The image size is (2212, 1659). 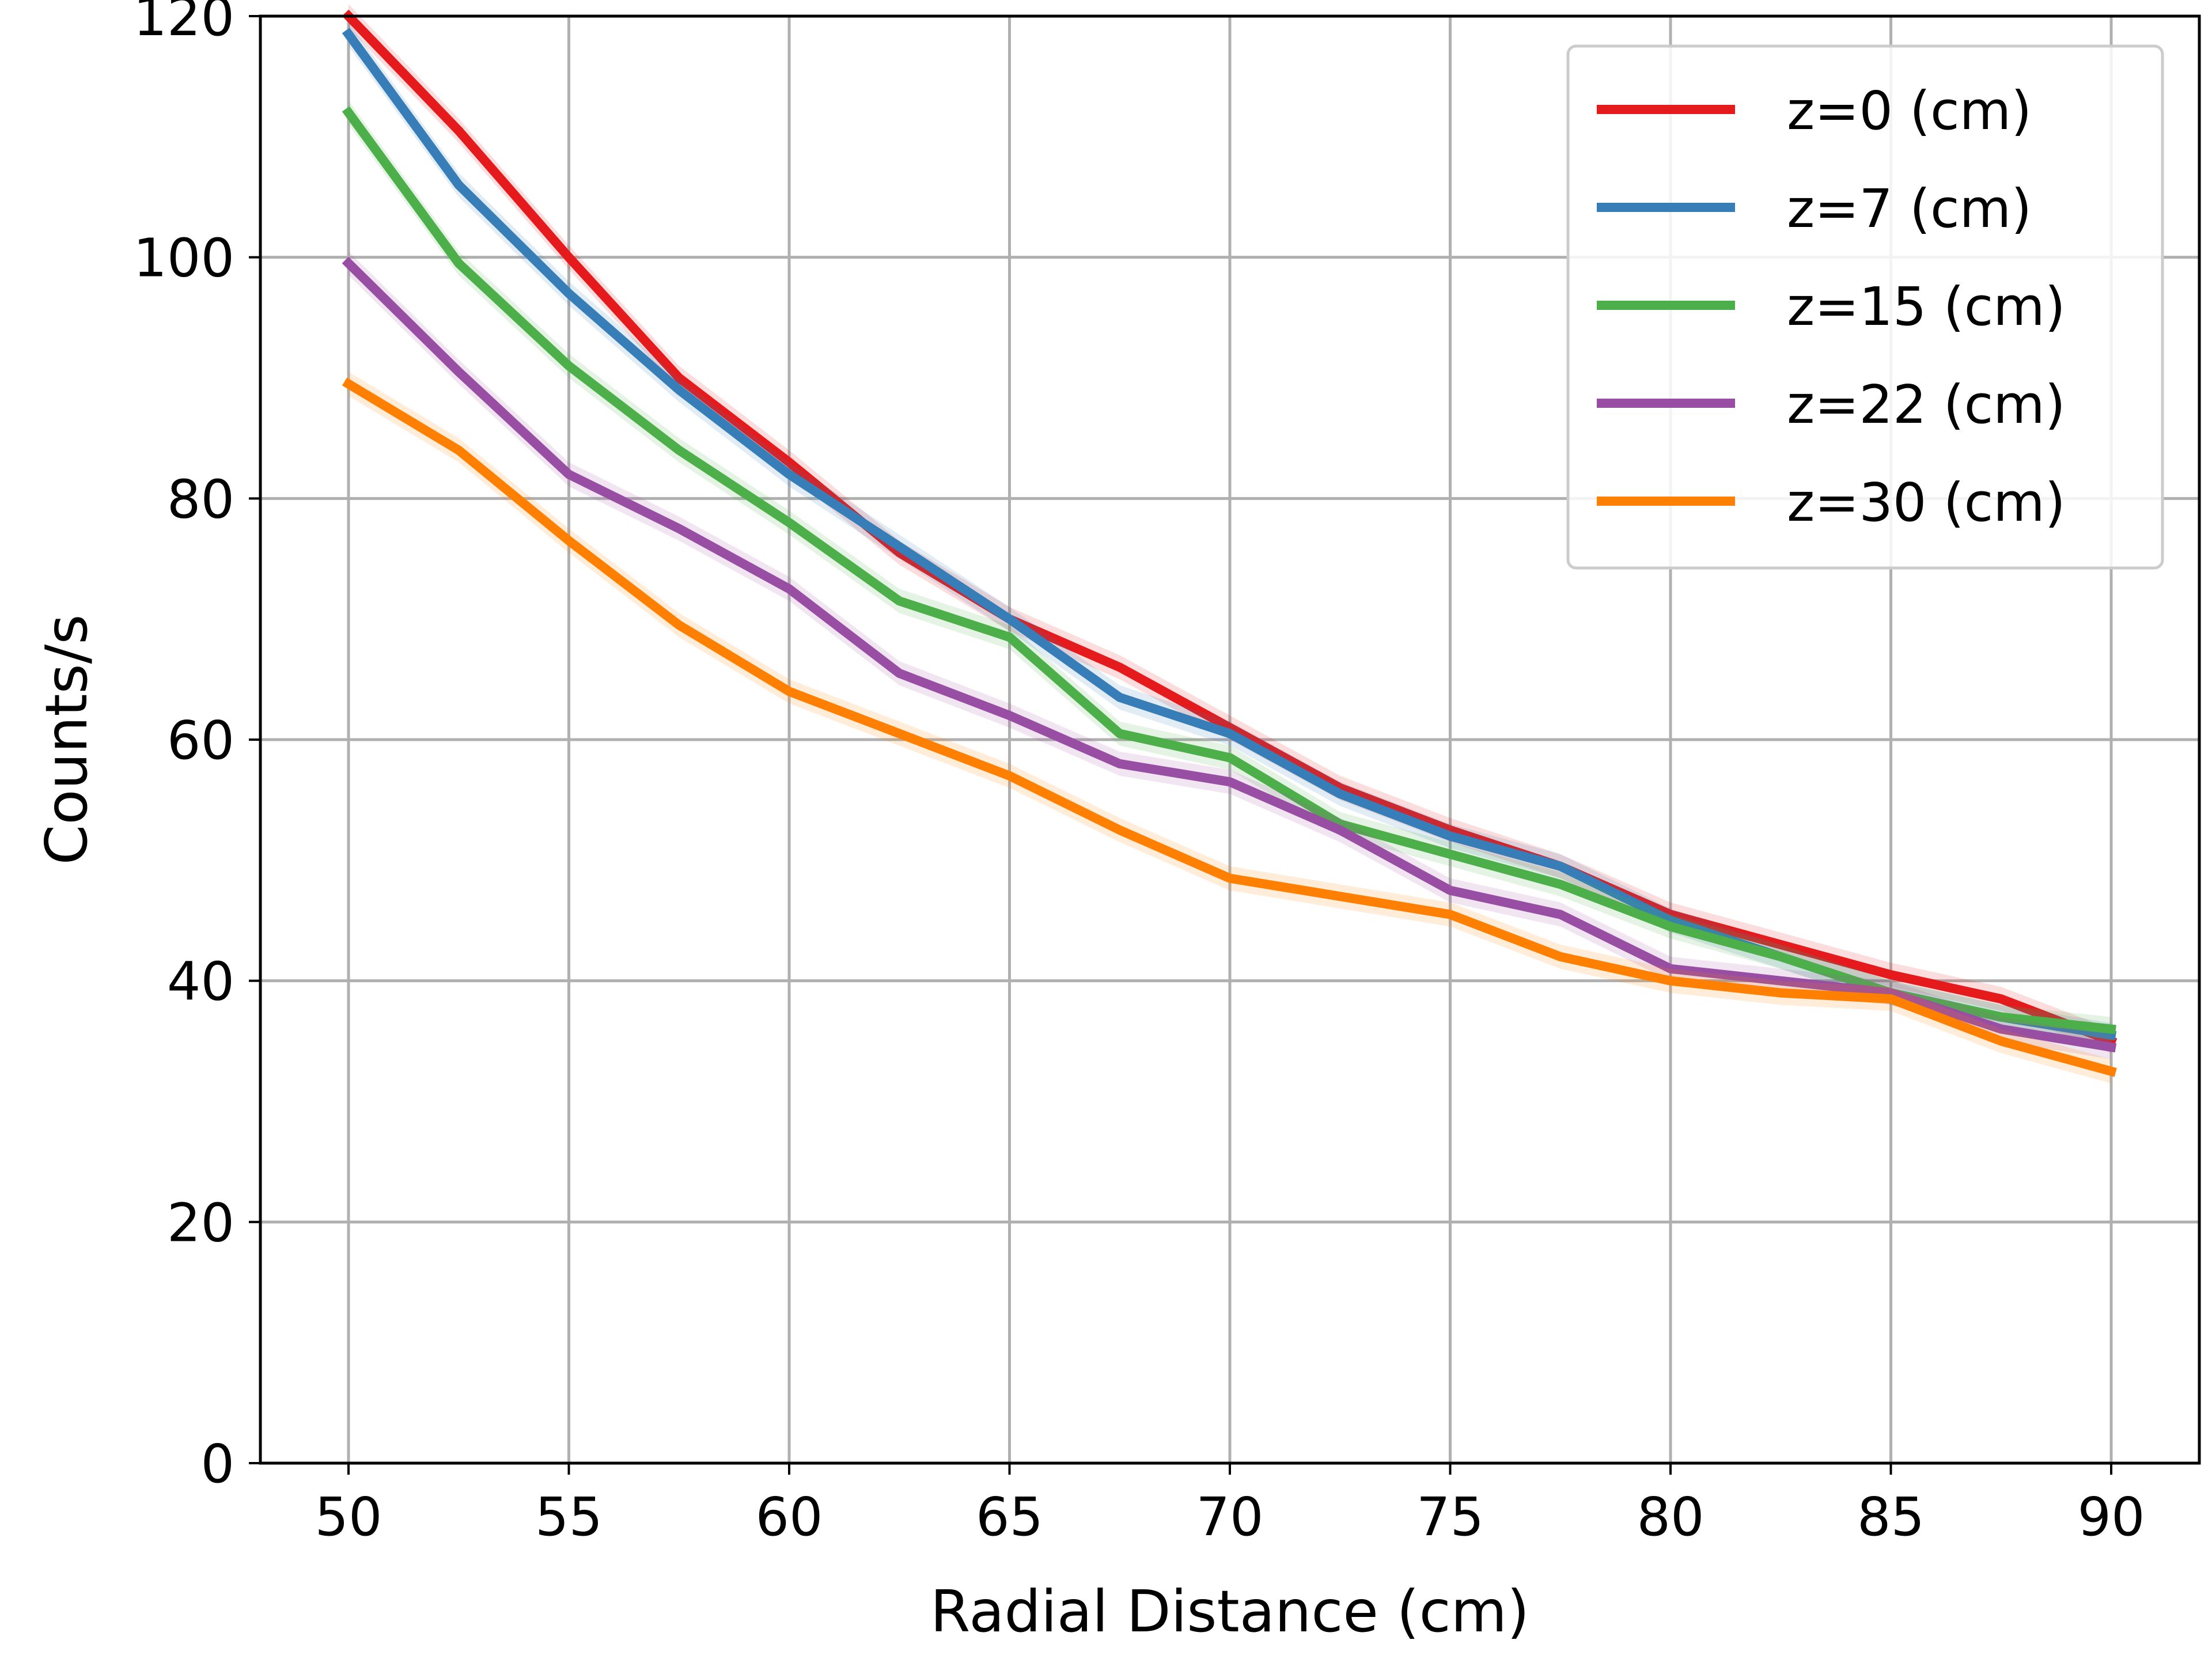 I want to click on y-tick-label: 20, so click(x=200, y=1222).